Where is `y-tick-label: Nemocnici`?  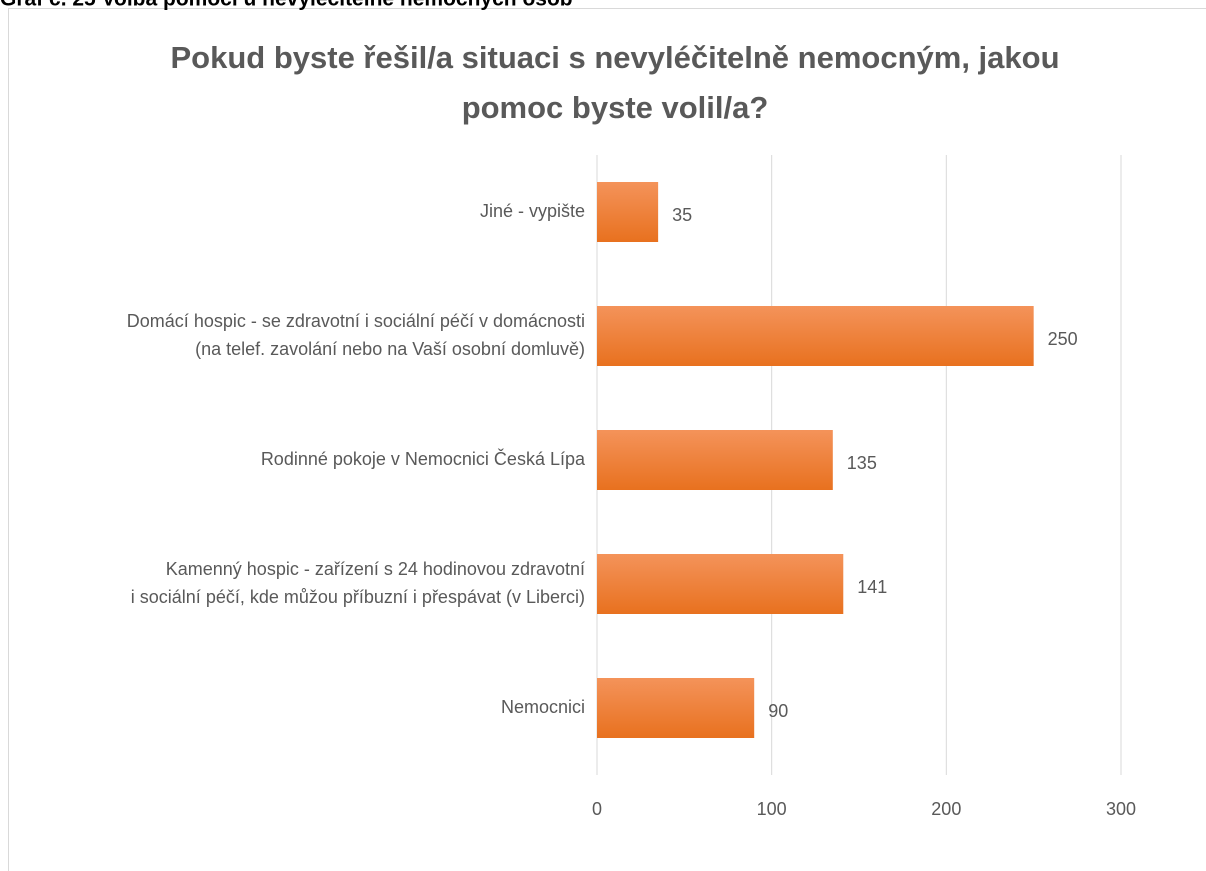 y-tick-label: Nemocnici is located at coordinates (543, 707).